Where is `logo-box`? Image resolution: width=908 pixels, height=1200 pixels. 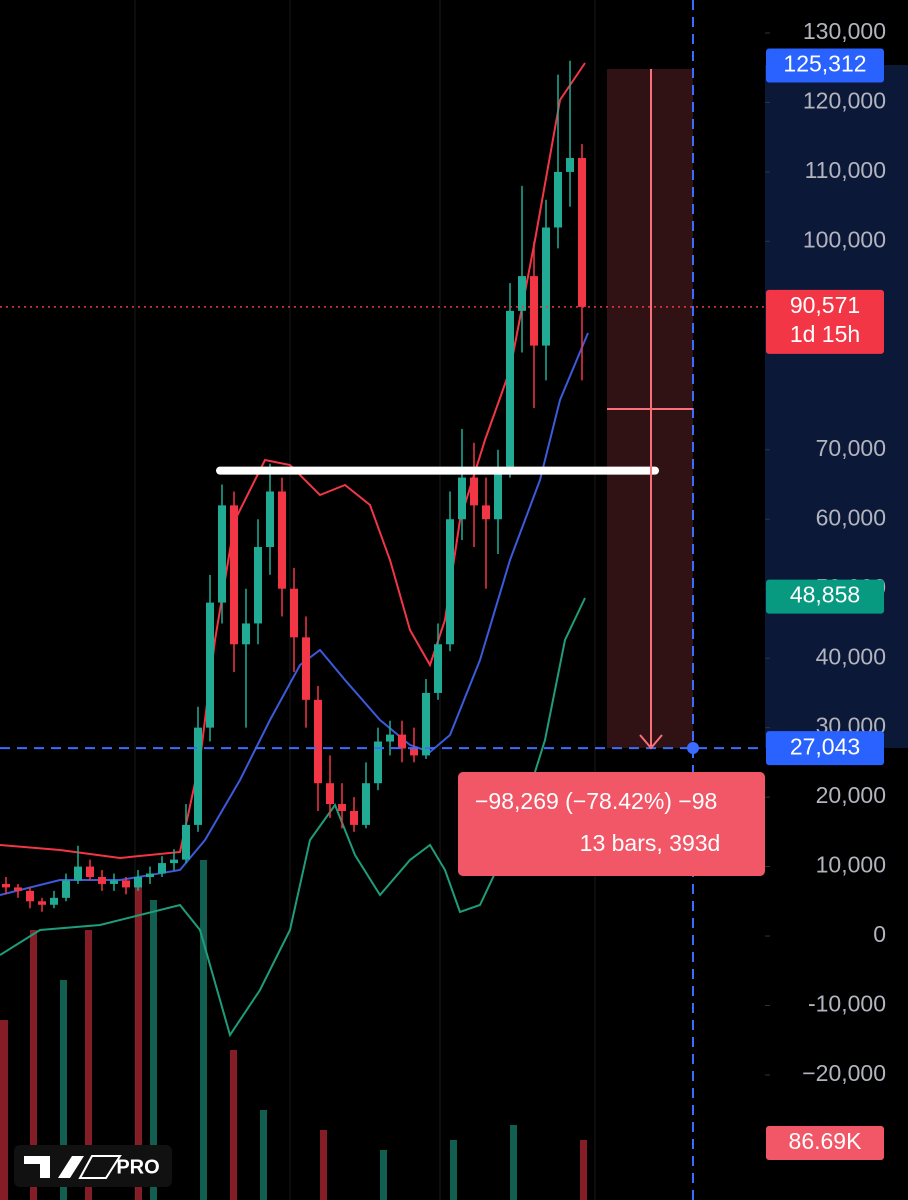 logo-box is located at coordinates (93, 1166).